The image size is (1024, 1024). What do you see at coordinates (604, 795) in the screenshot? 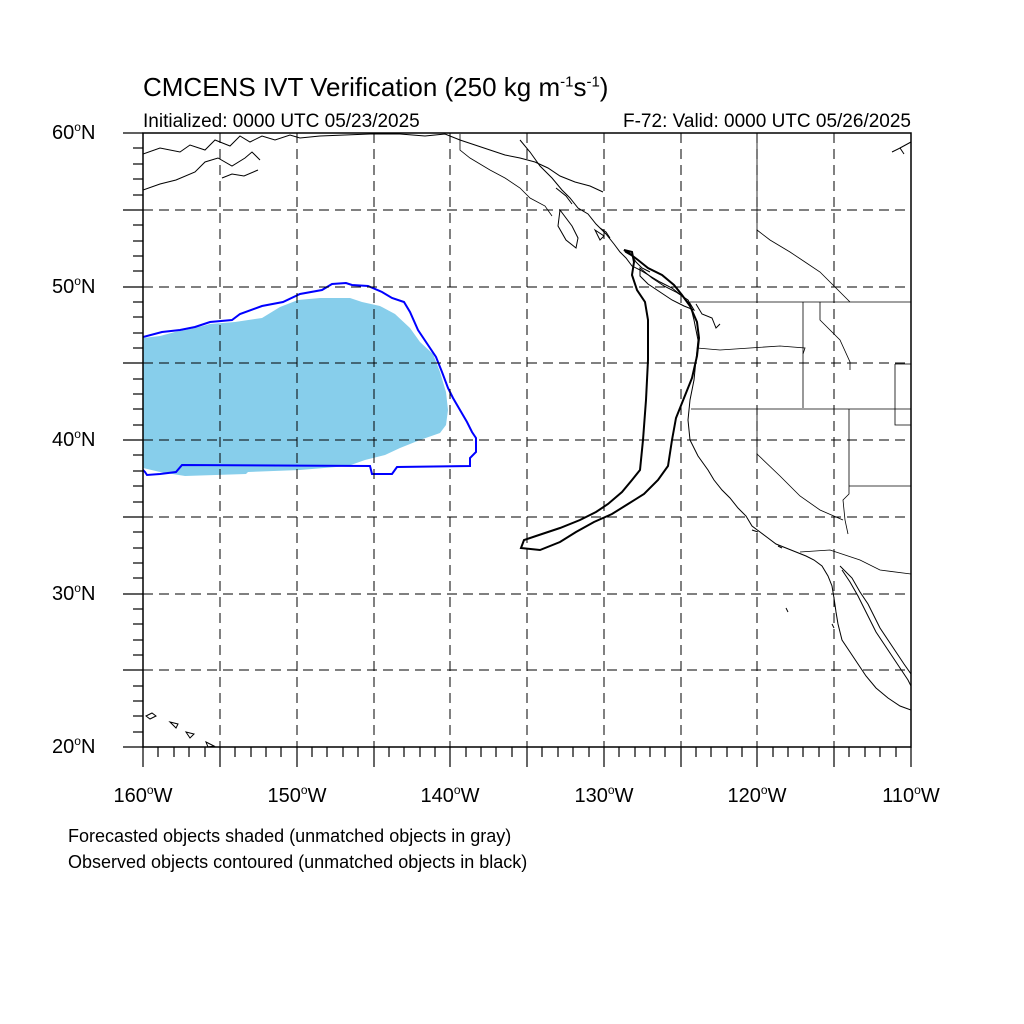
I see `lon-label-130w: 130oW` at bounding box center [604, 795].